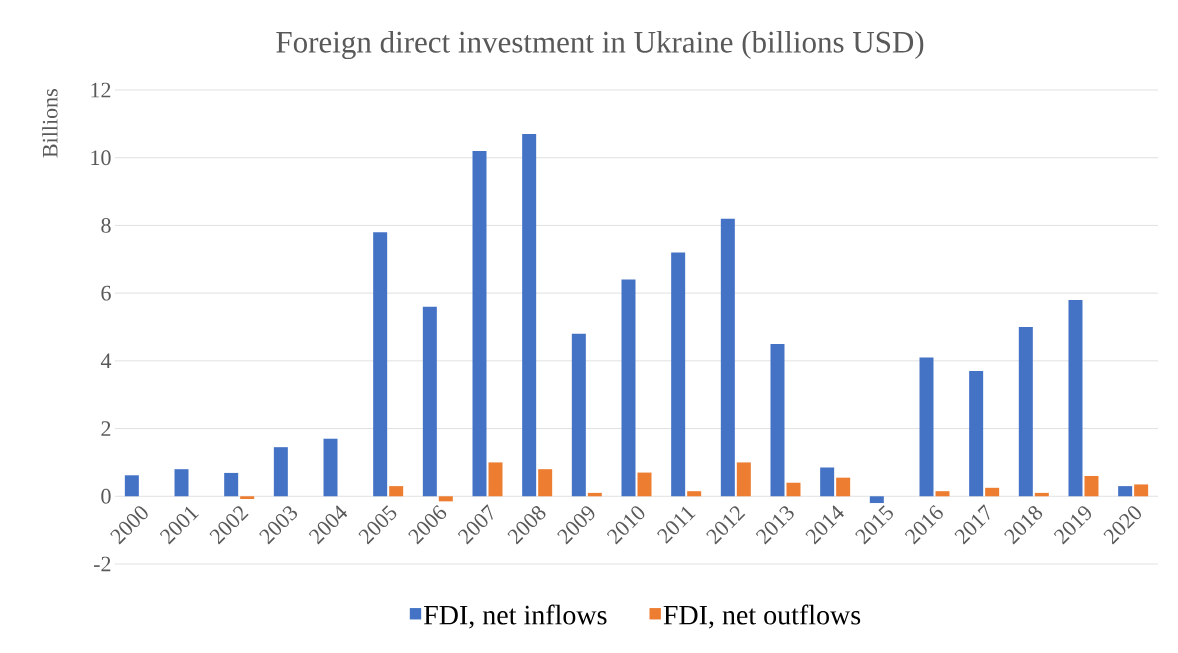  Describe the element at coordinates (676, 525) in the screenshot. I see `x-tick-label: 2011` at that location.